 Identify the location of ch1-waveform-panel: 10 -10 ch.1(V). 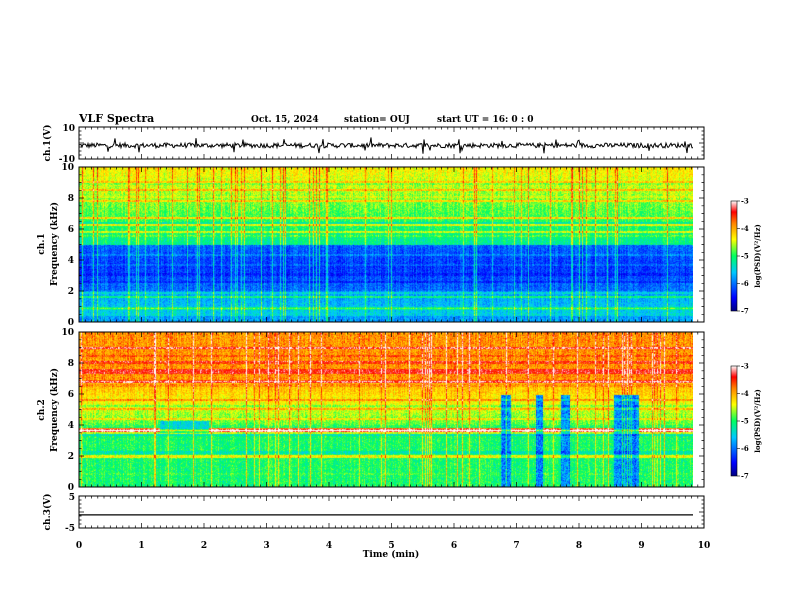
(373, 144).